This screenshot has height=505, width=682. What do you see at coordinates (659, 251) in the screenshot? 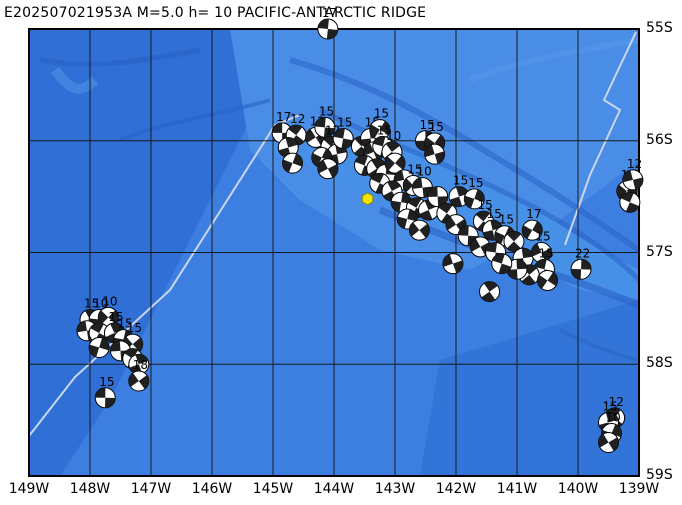
I see `latitude-label: 57S` at bounding box center [659, 251].